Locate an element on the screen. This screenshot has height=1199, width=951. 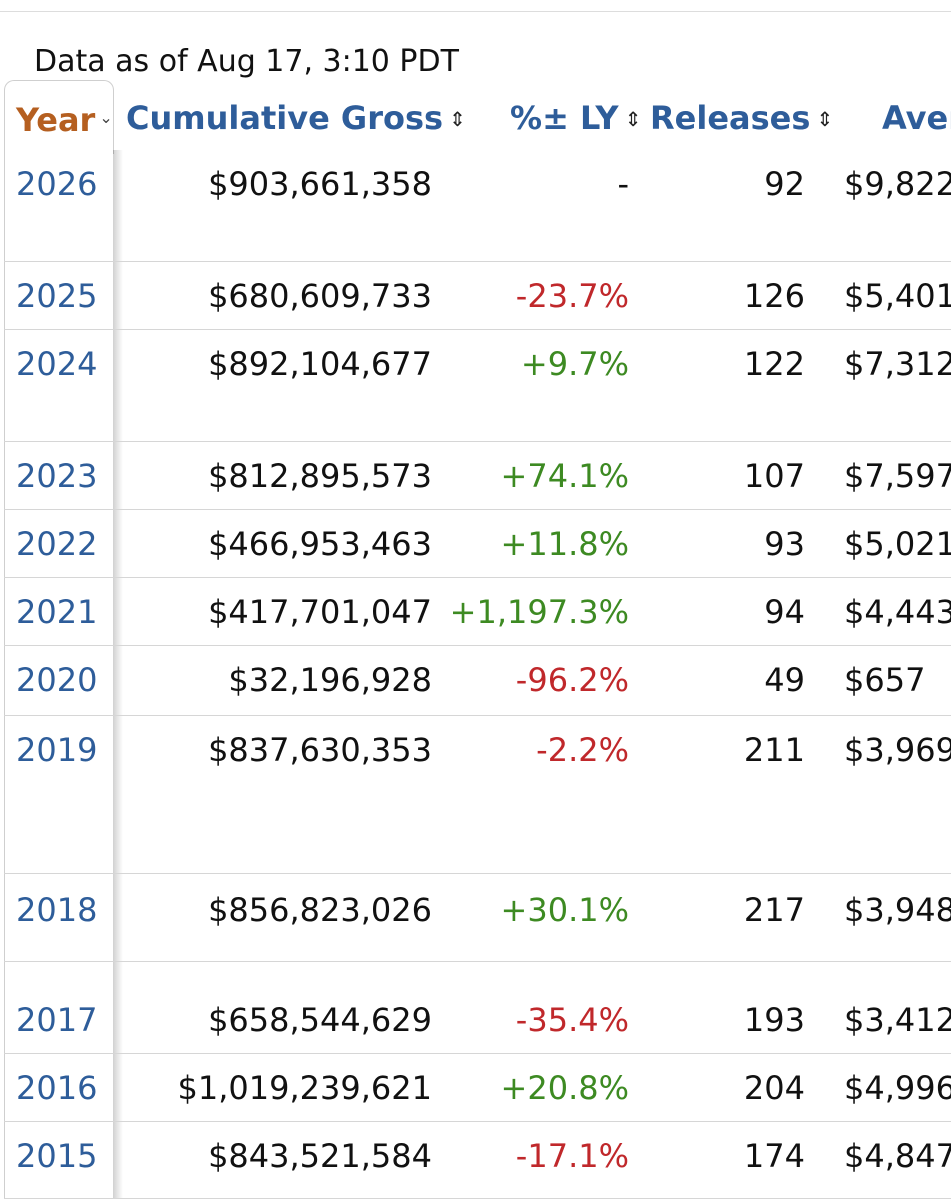
cumulative-gross-value: $1,019,239,621 is located at coordinates (304, 1088).